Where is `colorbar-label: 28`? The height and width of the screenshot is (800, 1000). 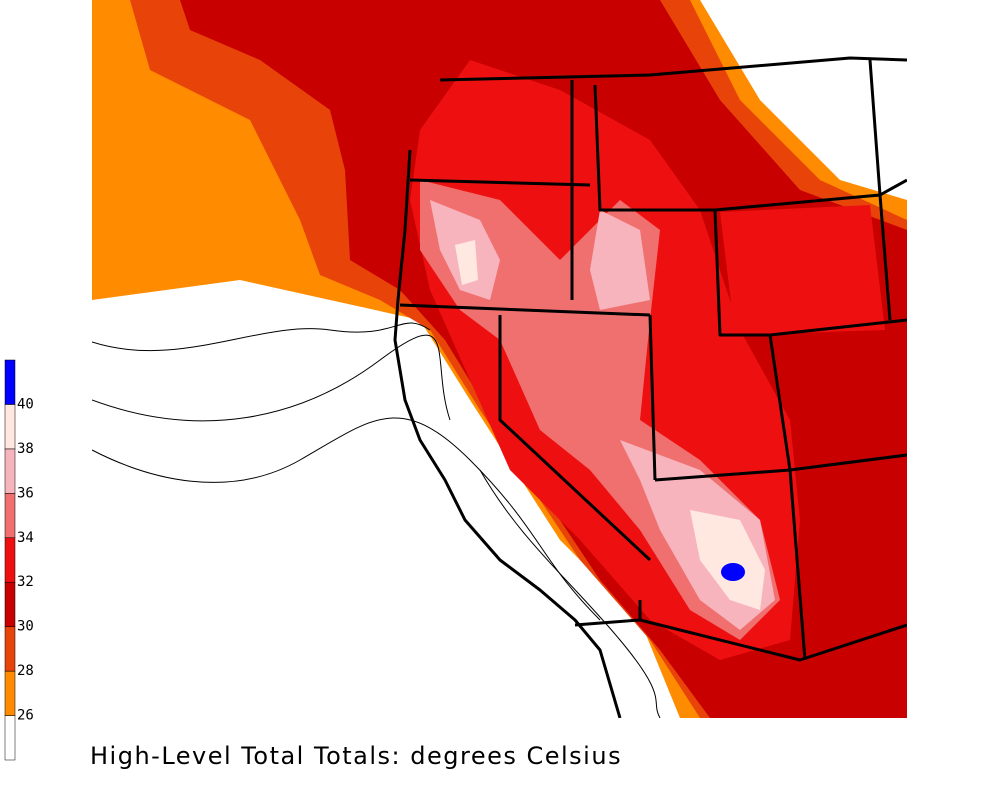
colorbar-label: 28 is located at coordinates (25, 671).